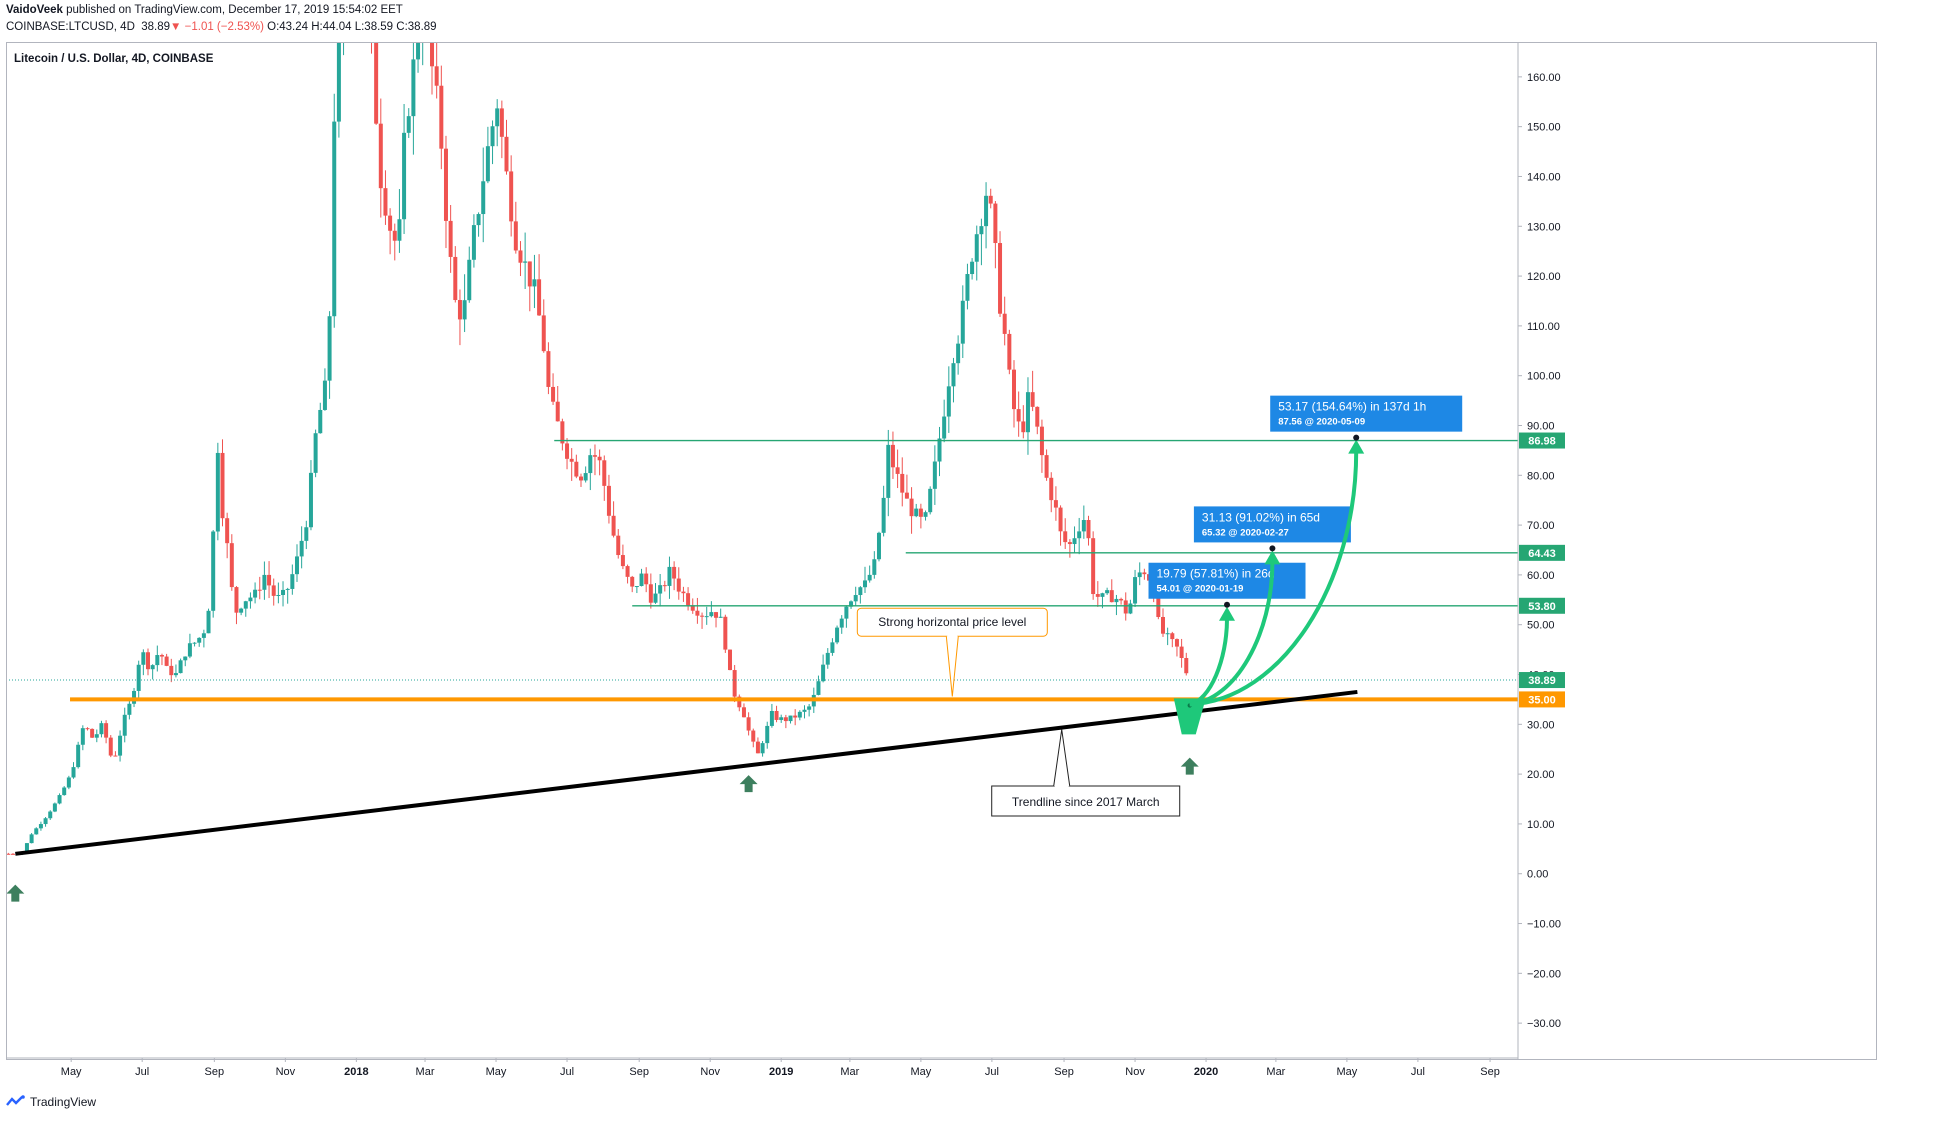 This screenshot has height=1122, width=1934. I want to click on y-tick-label: −10.00, so click(1544, 925).